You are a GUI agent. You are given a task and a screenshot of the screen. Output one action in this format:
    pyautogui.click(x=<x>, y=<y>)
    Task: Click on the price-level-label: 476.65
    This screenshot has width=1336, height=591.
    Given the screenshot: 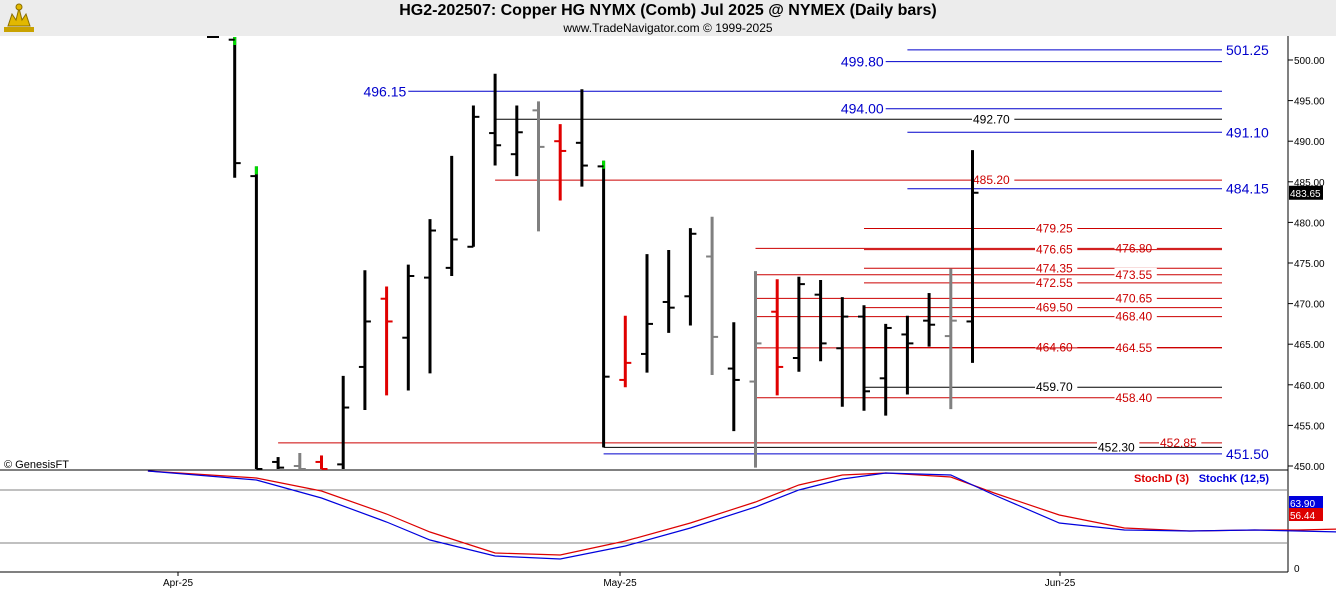 What is the action you would take?
    pyautogui.click(x=1054, y=250)
    